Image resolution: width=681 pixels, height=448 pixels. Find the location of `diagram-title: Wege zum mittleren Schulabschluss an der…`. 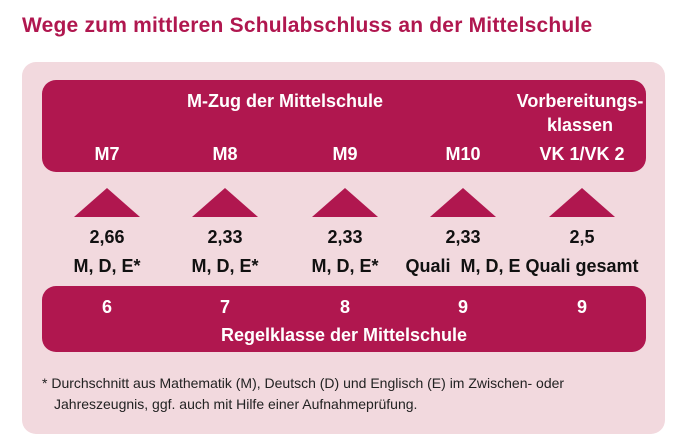

diagram-title: Wege zum mittleren Schulabschluss an der… is located at coordinates (307, 25).